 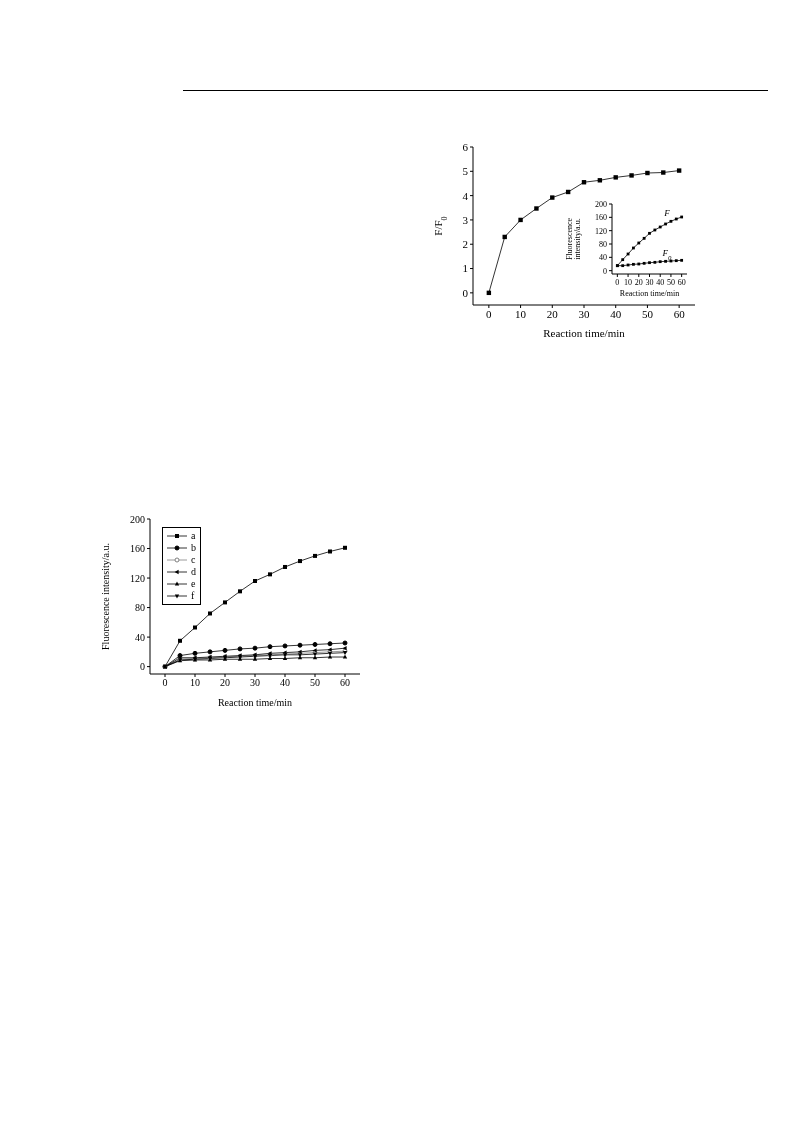 I want to click on legend-label: d, so click(x=193, y=572).